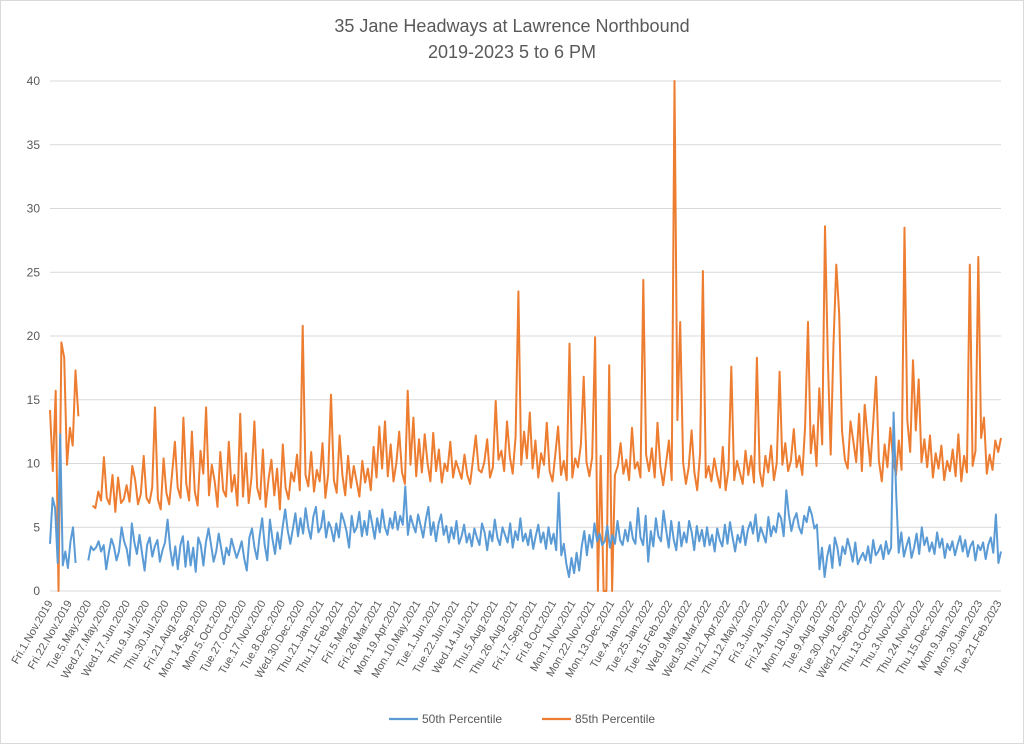 This screenshot has height=744, width=1024. I want to click on y-tick-label: 5, so click(36, 527).